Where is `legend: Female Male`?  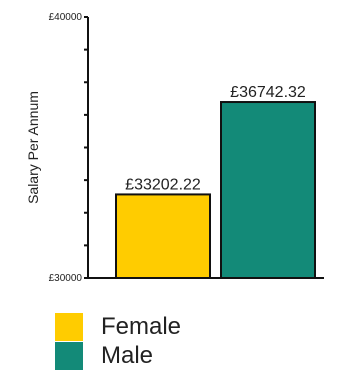
legend: Female Male is located at coordinates (118, 342).